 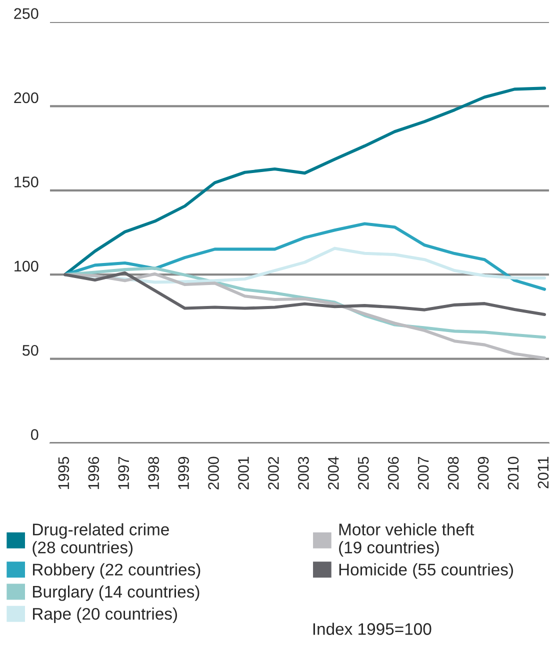 What do you see at coordinates (124, 473) in the screenshot?
I see `x-tick-label: 1997` at bounding box center [124, 473].